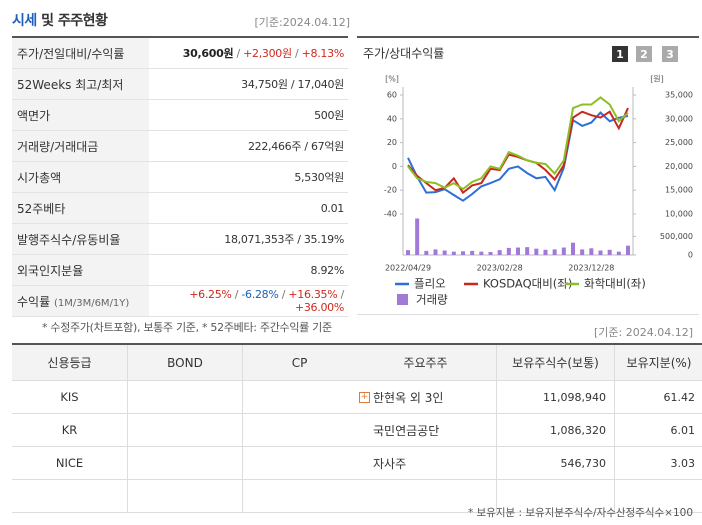  Describe the element at coordinates (180, 146) in the screenshot. I see `summary-row: 거래량/거래대금 222,466주 / 67억원` at that location.